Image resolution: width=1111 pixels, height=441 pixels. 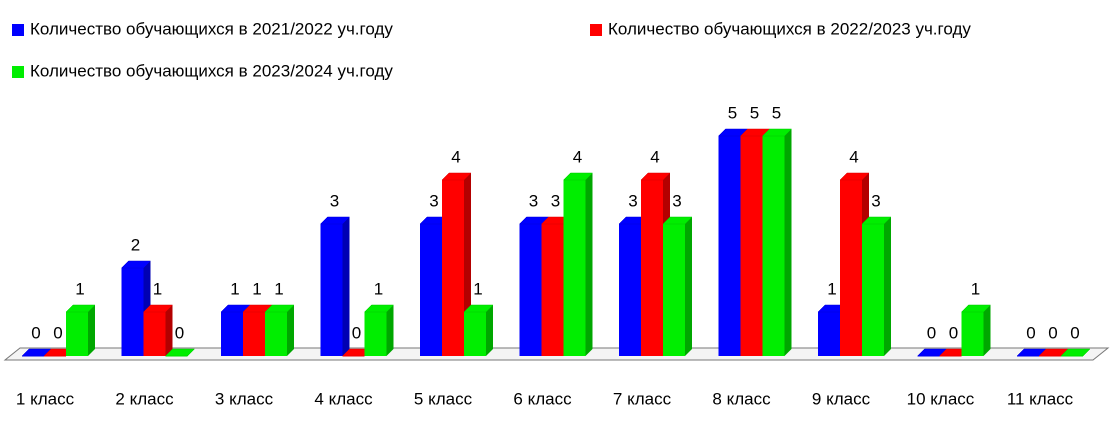 I want to click on x-tick-label: 8 класс, so click(x=741, y=398).